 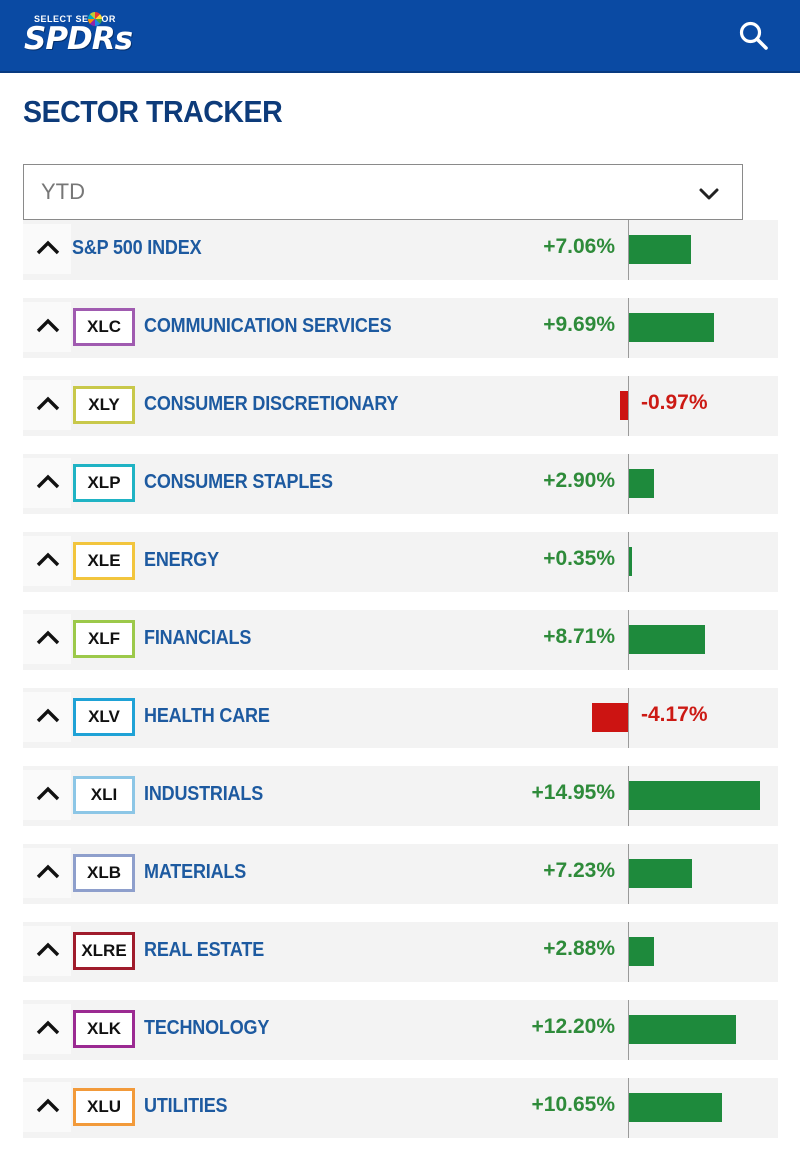 What do you see at coordinates (75, 19) in the screenshot?
I see `logo-top-text: SELECT SECTOR` at bounding box center [75, 19].